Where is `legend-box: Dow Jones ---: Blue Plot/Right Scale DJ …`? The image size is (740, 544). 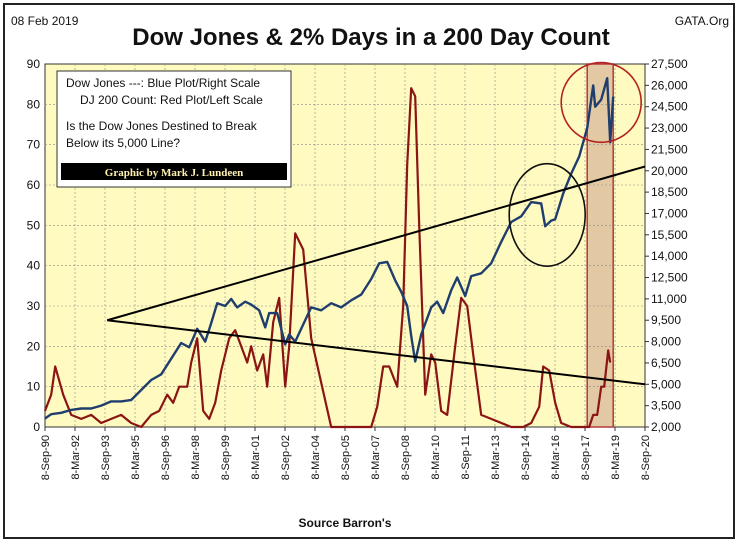
legend-box: Dow Jones ---: Blue Plot/Right Scale DJ … is located at coordinates (174, 129).